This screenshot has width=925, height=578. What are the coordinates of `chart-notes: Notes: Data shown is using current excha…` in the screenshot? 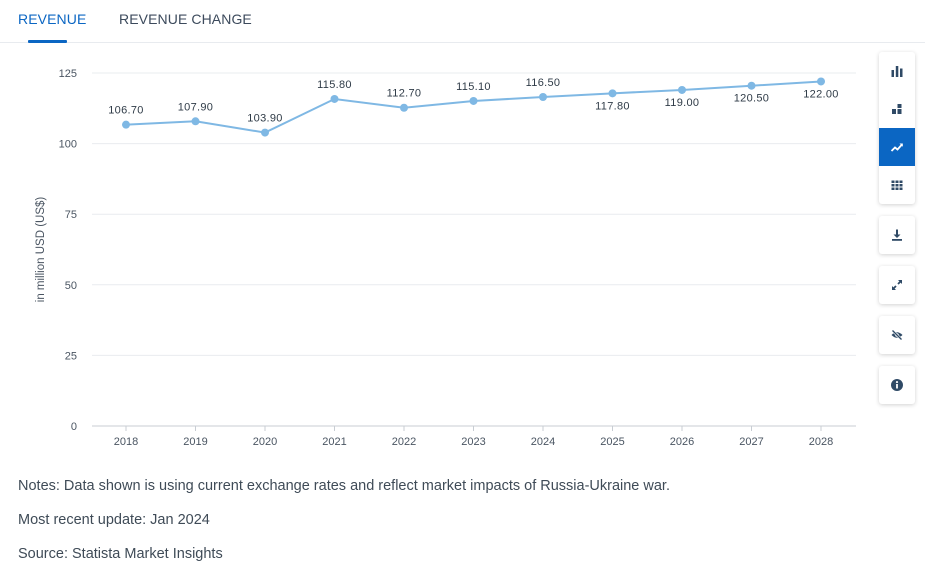 It's located at (344, 527).